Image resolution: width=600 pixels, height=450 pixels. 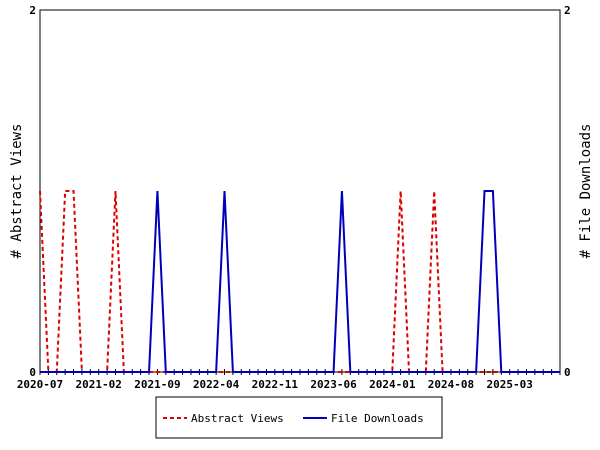 What do you see at coordinates (509, 384) in the screenshot?
I see `x-tick-label: 2025-03` at bounding box center [509, 384].